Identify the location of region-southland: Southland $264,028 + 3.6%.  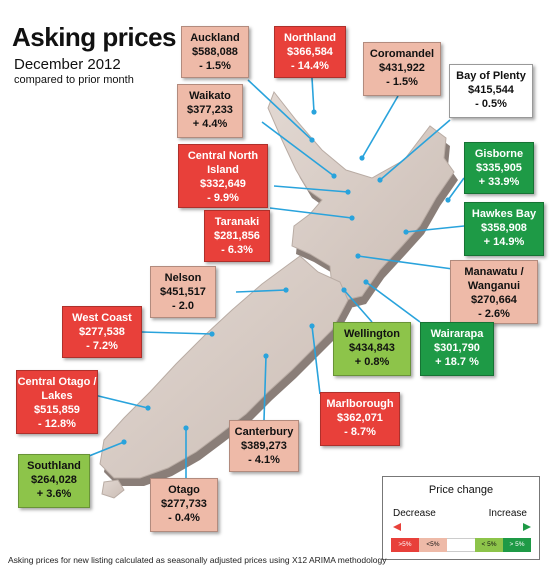
(54, 481).